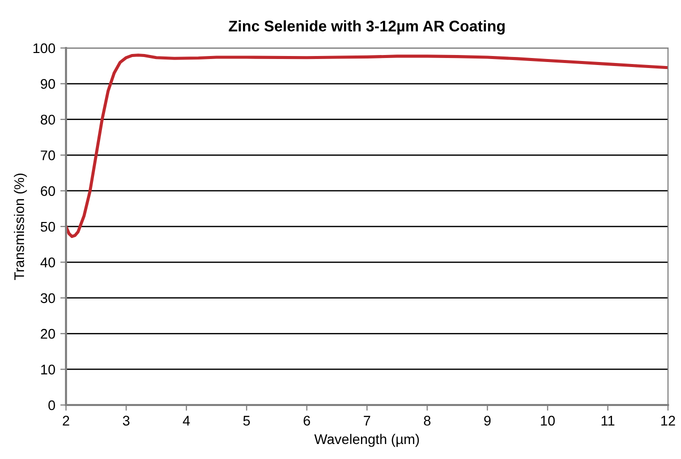 The image size is (681, 459). What do you see at coordinates (367, 421) in the screenshot?
I see `x-tick-label: 7` at bounding box center [367, 421].